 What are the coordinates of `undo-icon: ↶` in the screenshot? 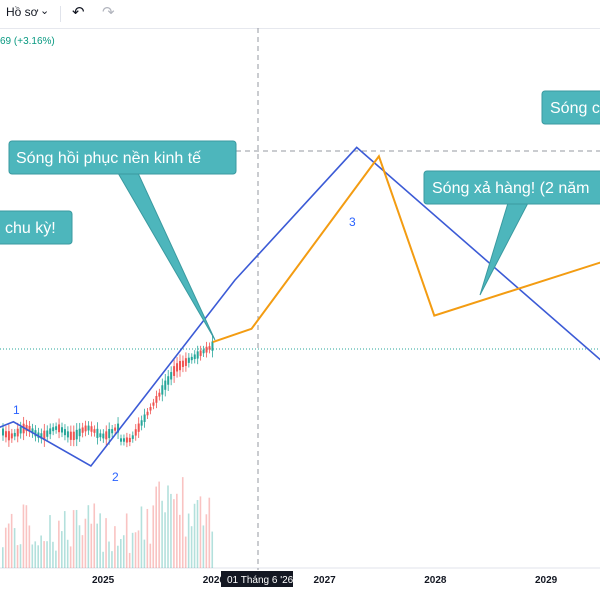 It's located at (78, 12).